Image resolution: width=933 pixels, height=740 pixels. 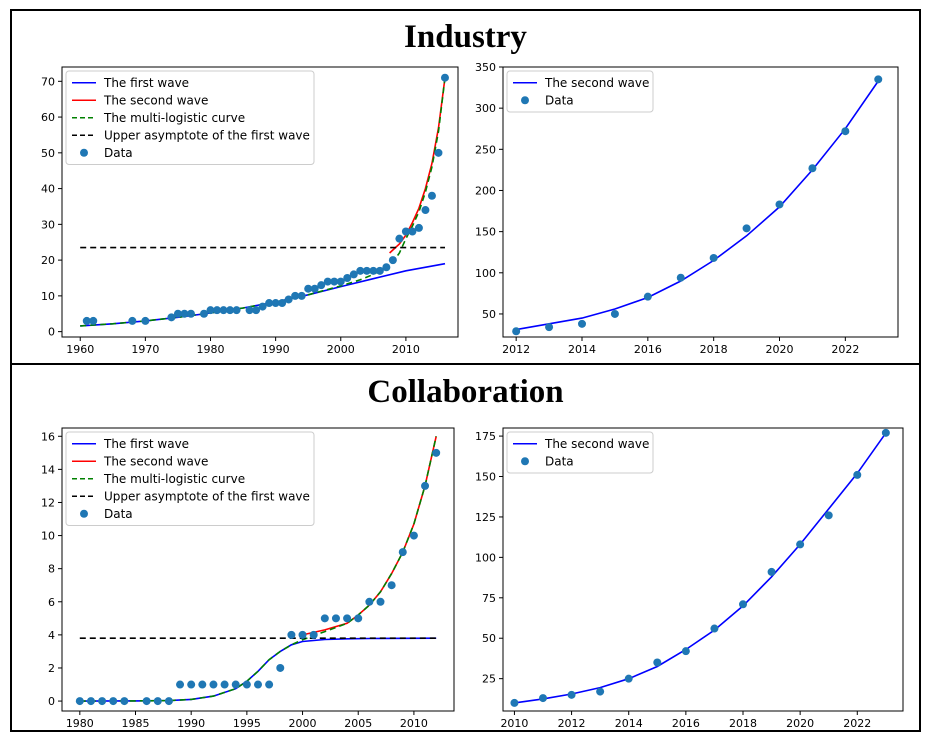 What do you see at coordinates (686, 723) in the screenshot?
I see `x-tick-label: 2016` at bounding box center [686, 723].